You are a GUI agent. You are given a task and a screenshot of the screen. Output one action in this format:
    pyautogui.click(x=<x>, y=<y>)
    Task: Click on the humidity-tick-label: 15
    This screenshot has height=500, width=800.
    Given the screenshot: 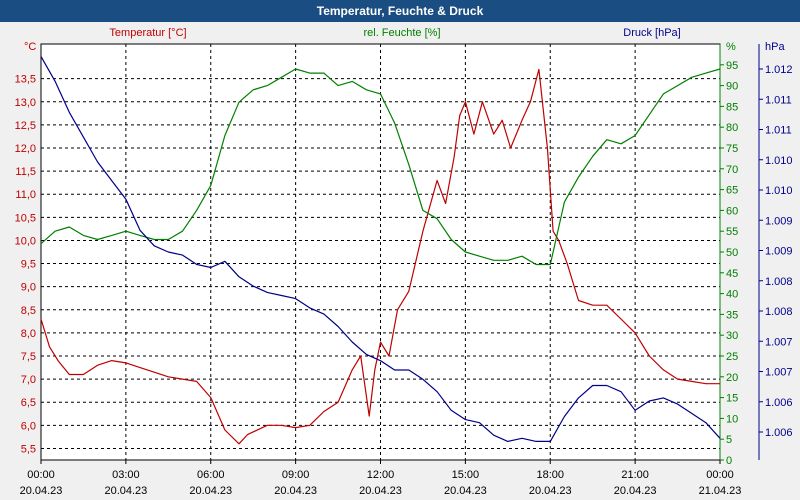 What is the action you would take?
    pyautogui.click(x=732, y=399)
    